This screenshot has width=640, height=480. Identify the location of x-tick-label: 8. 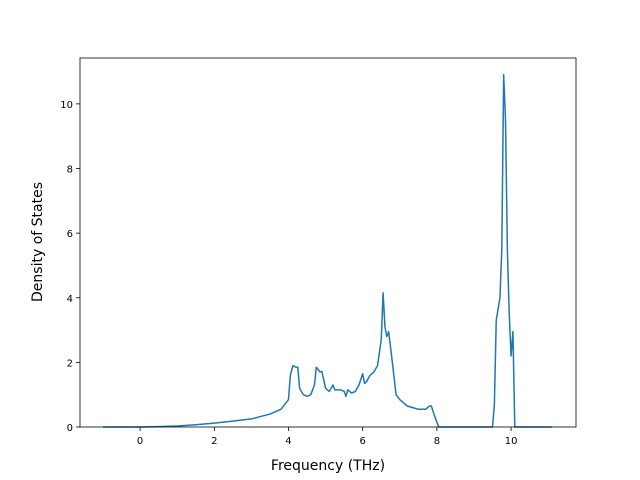
(437, 441).